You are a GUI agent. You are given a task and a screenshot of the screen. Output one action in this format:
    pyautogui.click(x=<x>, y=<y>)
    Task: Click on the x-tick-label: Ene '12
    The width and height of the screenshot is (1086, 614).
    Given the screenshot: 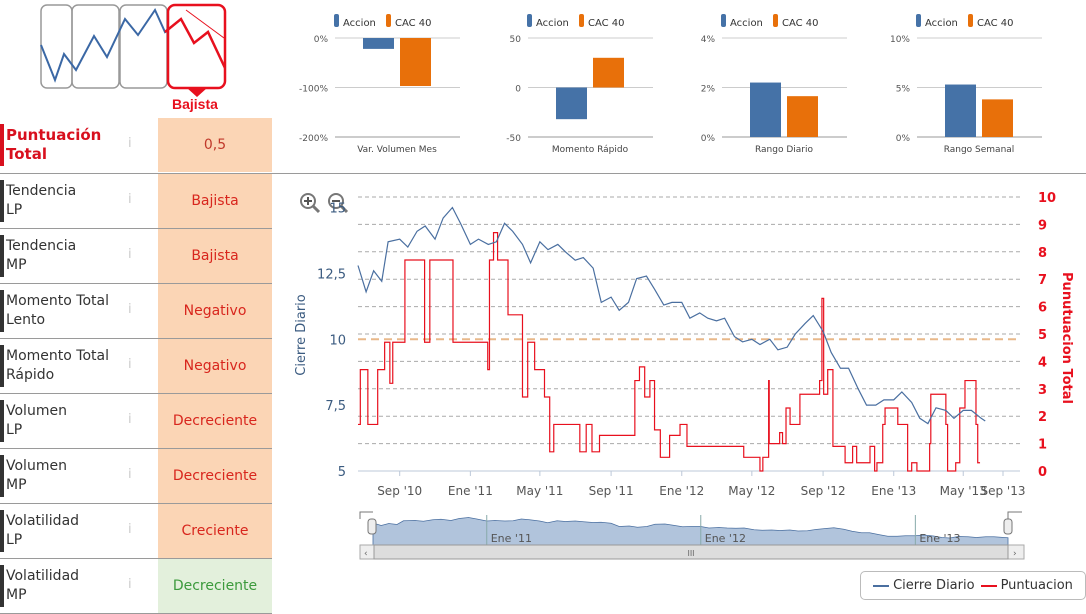 What is the action you would take?
    pyautogui.click(x=681, y=491)
    